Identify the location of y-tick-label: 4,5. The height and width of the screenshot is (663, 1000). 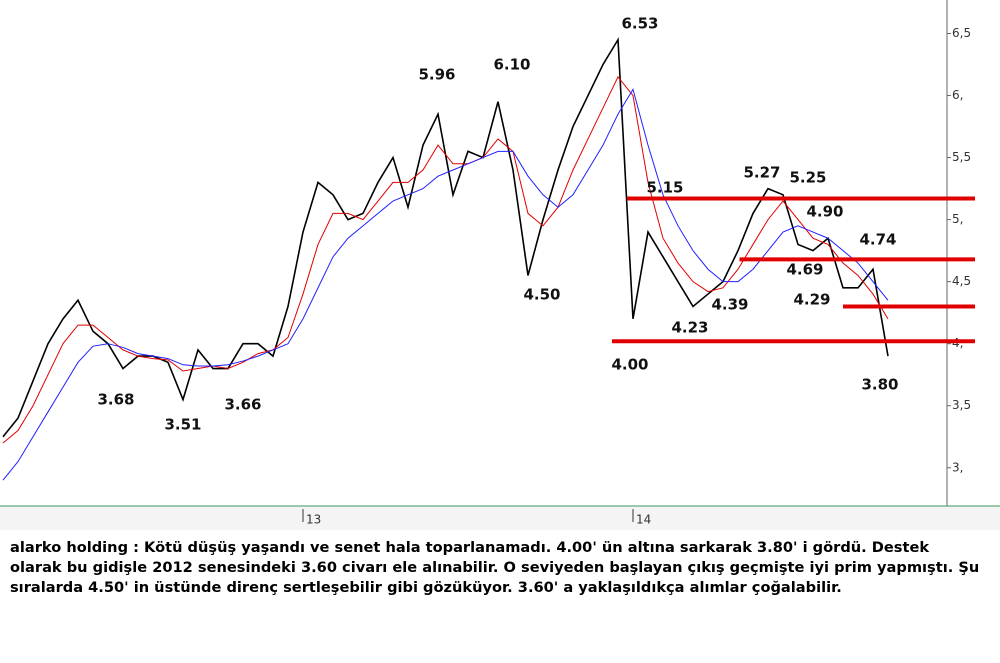
(961, 281).